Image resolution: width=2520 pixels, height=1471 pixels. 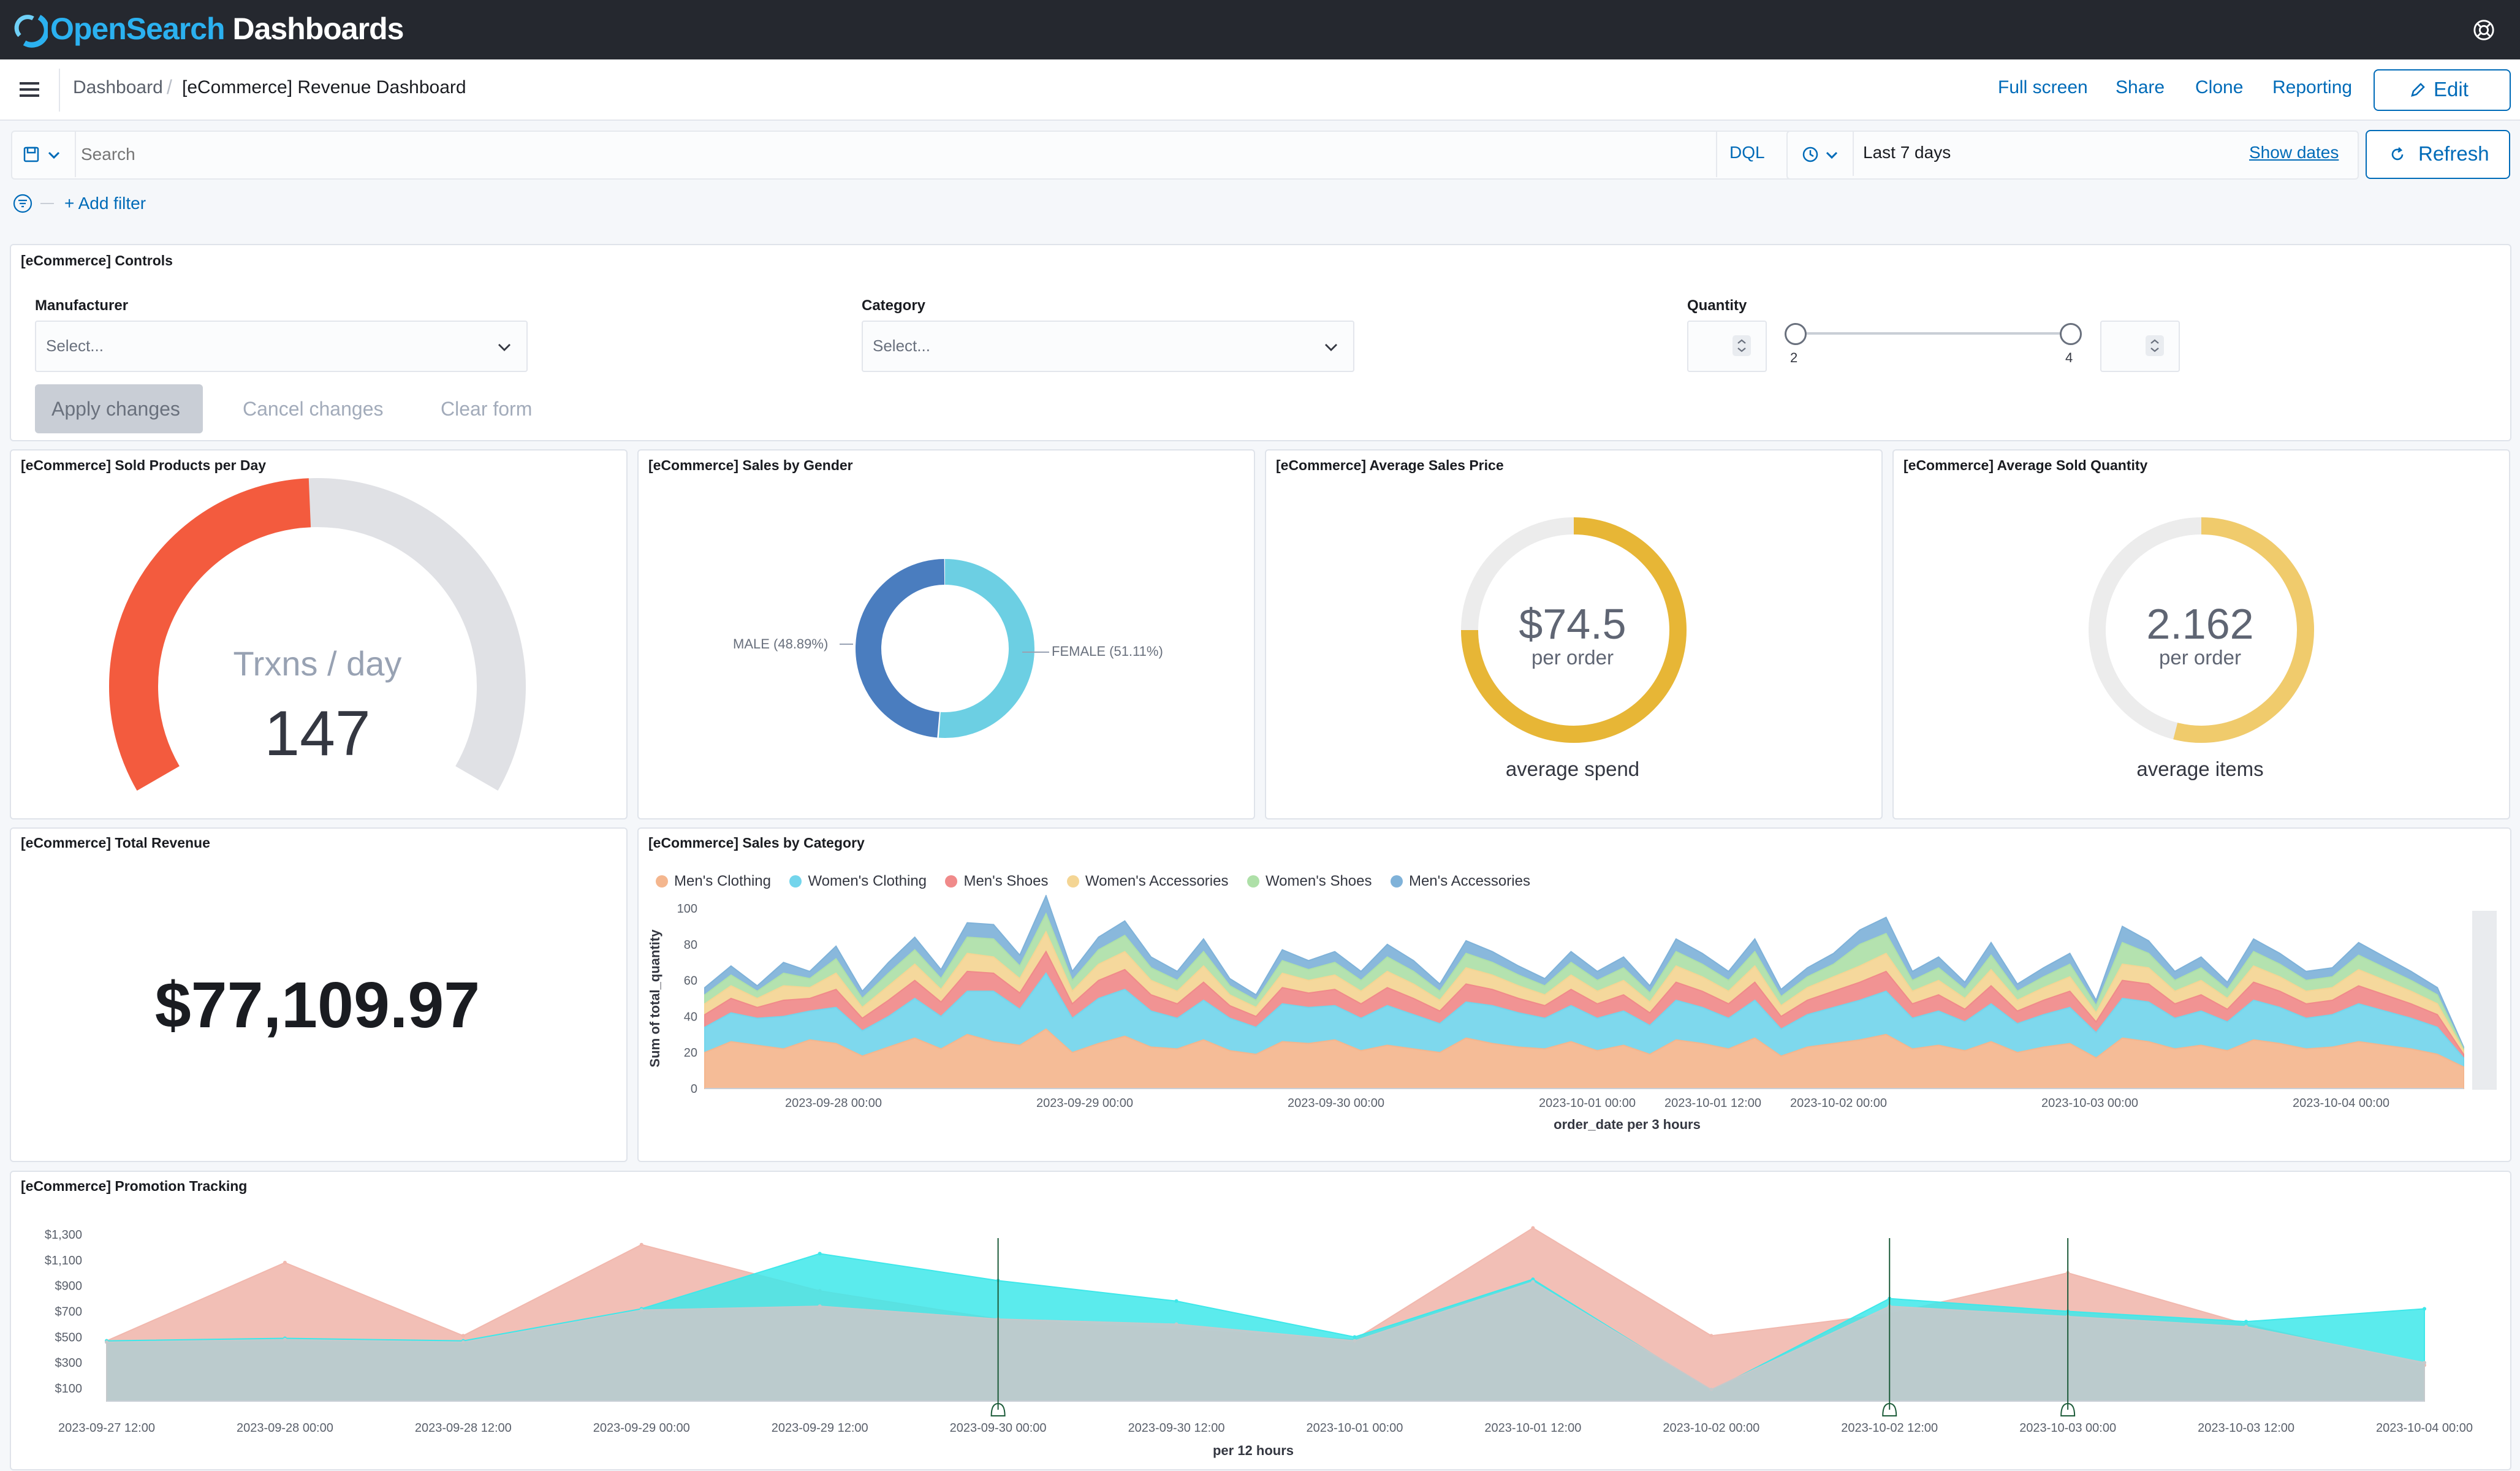 What do you see at coordinates (2043, 87) in the screenshot?
I see `full-screen-link: Full screen` at bounding box center [2043, 87].